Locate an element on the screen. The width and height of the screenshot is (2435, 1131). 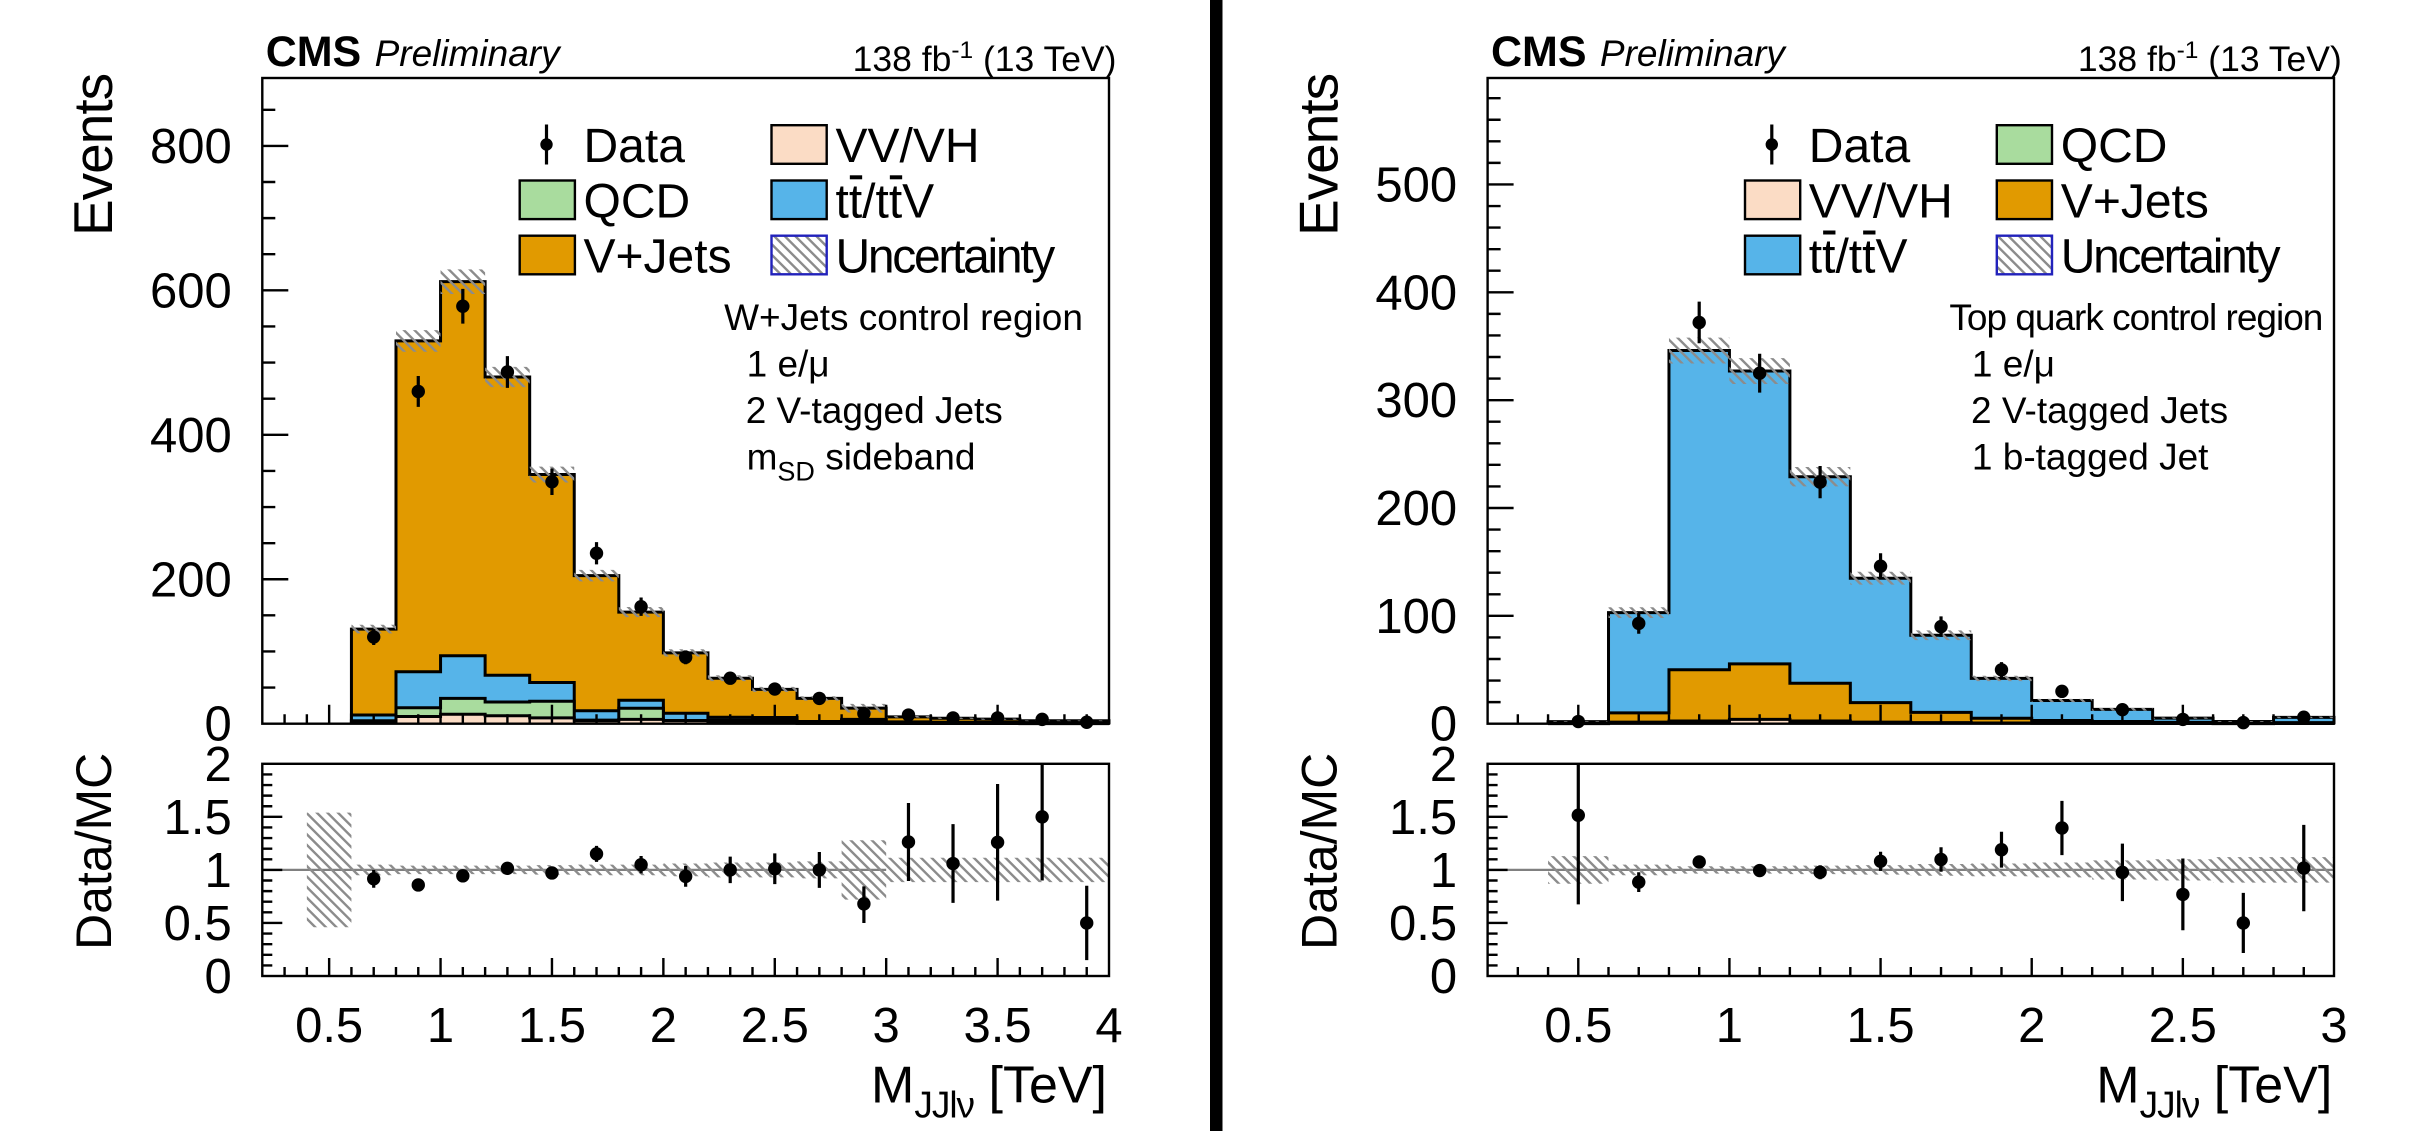
svg-text: Top quark control region is located at coordinates (2135, 317).